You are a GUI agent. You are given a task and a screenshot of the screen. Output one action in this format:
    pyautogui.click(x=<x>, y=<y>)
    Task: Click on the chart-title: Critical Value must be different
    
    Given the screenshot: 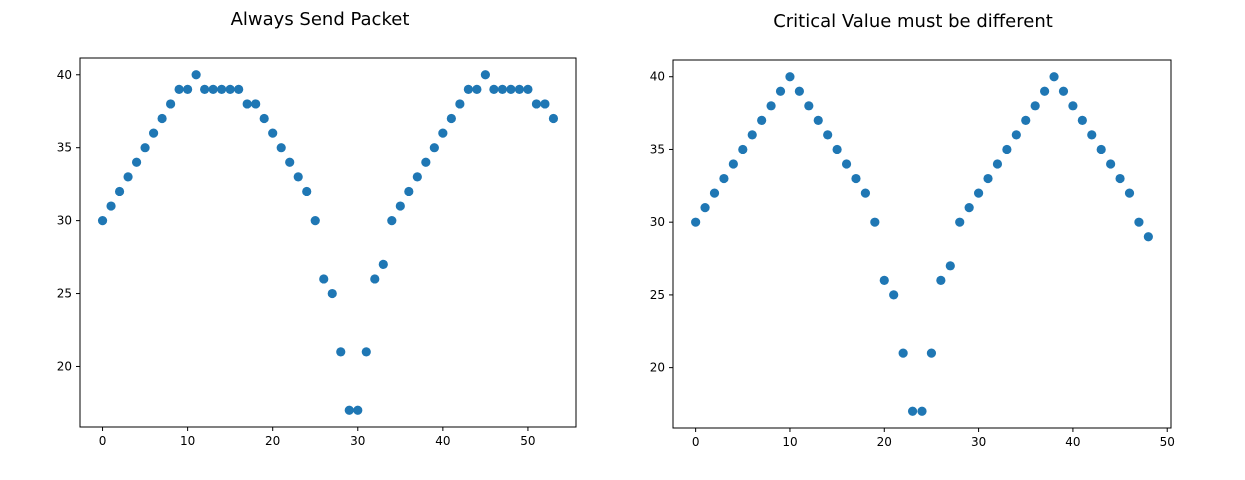 What is the action you would take?
    pyautogui.click(x=913, y=21)
    